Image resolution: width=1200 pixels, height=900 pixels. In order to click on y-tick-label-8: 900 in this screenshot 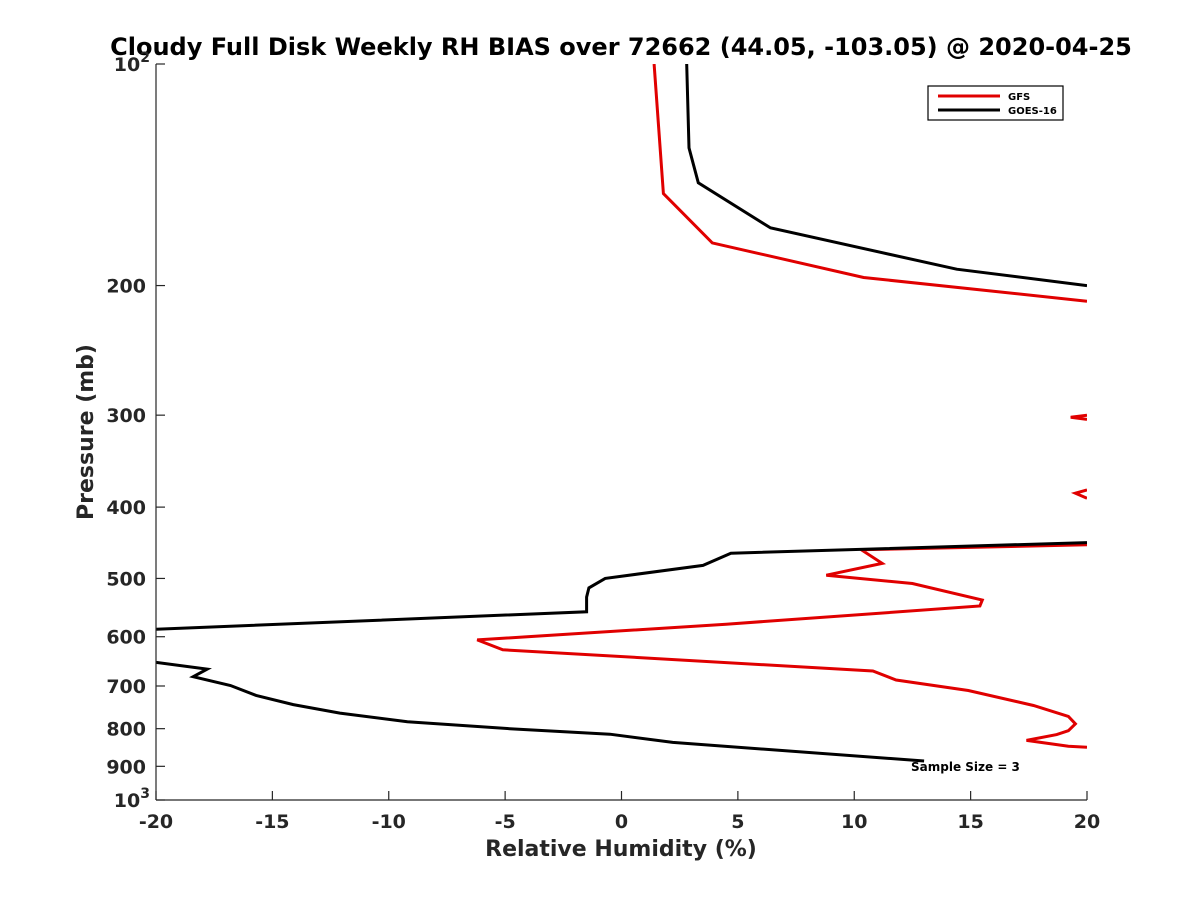, I will do `click(126, 767)`.